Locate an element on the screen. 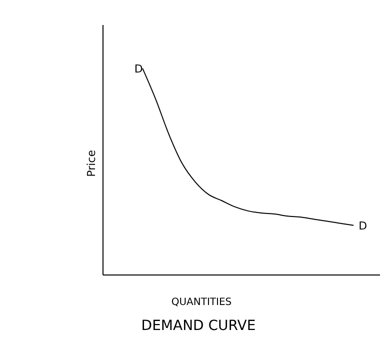 The width and height of the screenshot is (389, 352). text: DEMAND CURVE is located at coordinates (198, 326).